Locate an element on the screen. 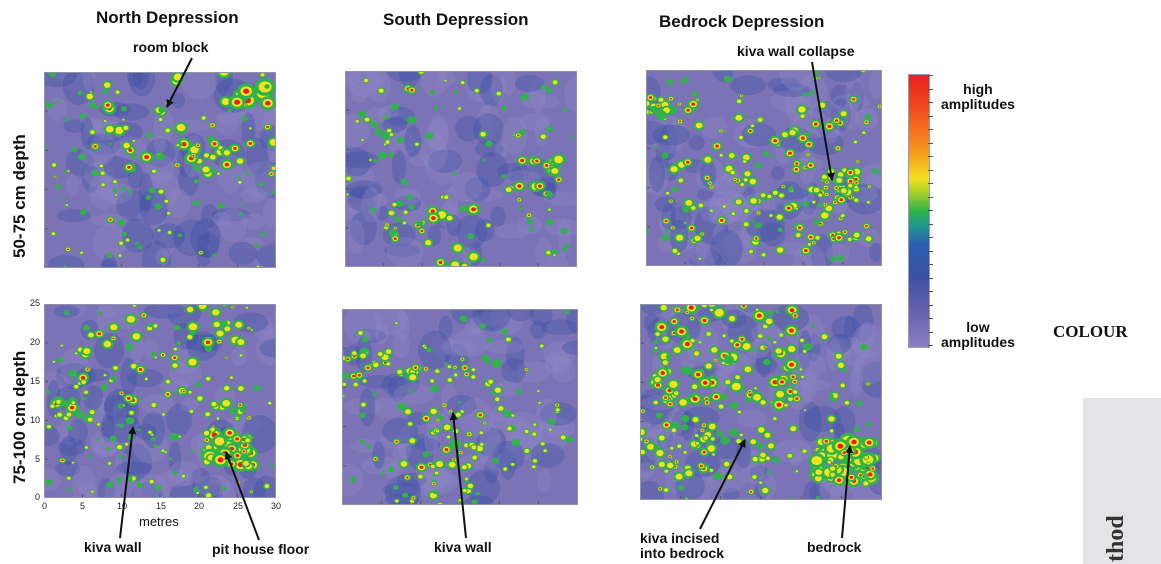 The image size is (1161, 564). row-title-upper: 50-75 cm depth is located at coordinates (19, 196).